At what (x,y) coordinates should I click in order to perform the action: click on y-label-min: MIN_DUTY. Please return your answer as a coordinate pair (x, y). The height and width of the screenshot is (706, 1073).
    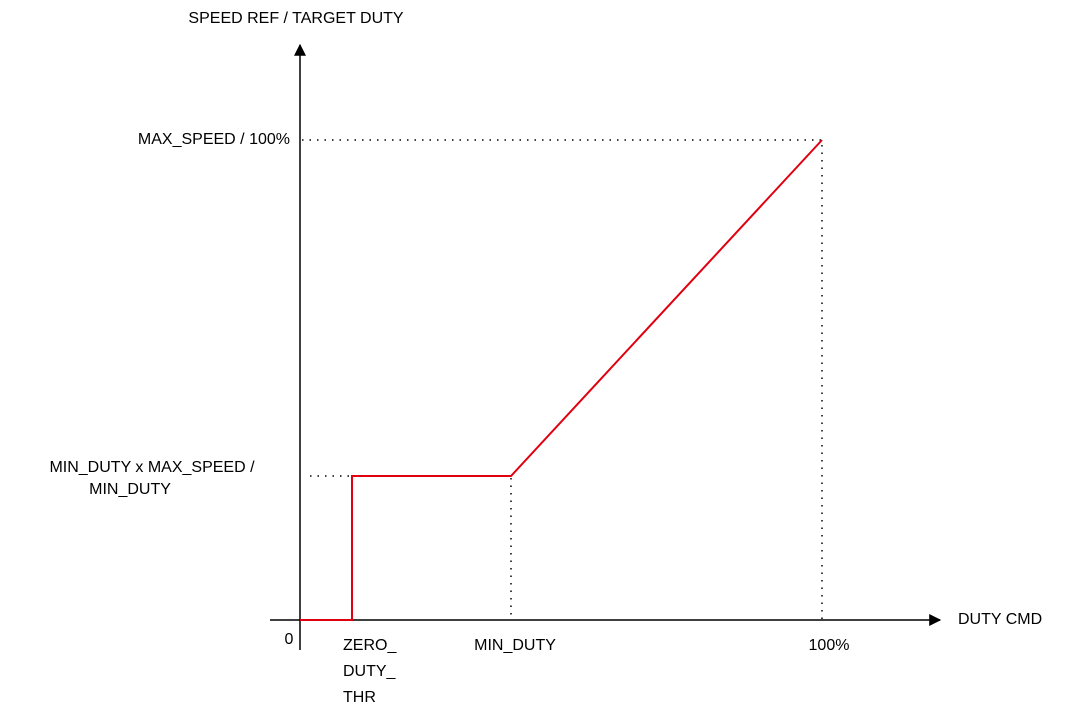
    Looking at the image, I should click on (130, 489).